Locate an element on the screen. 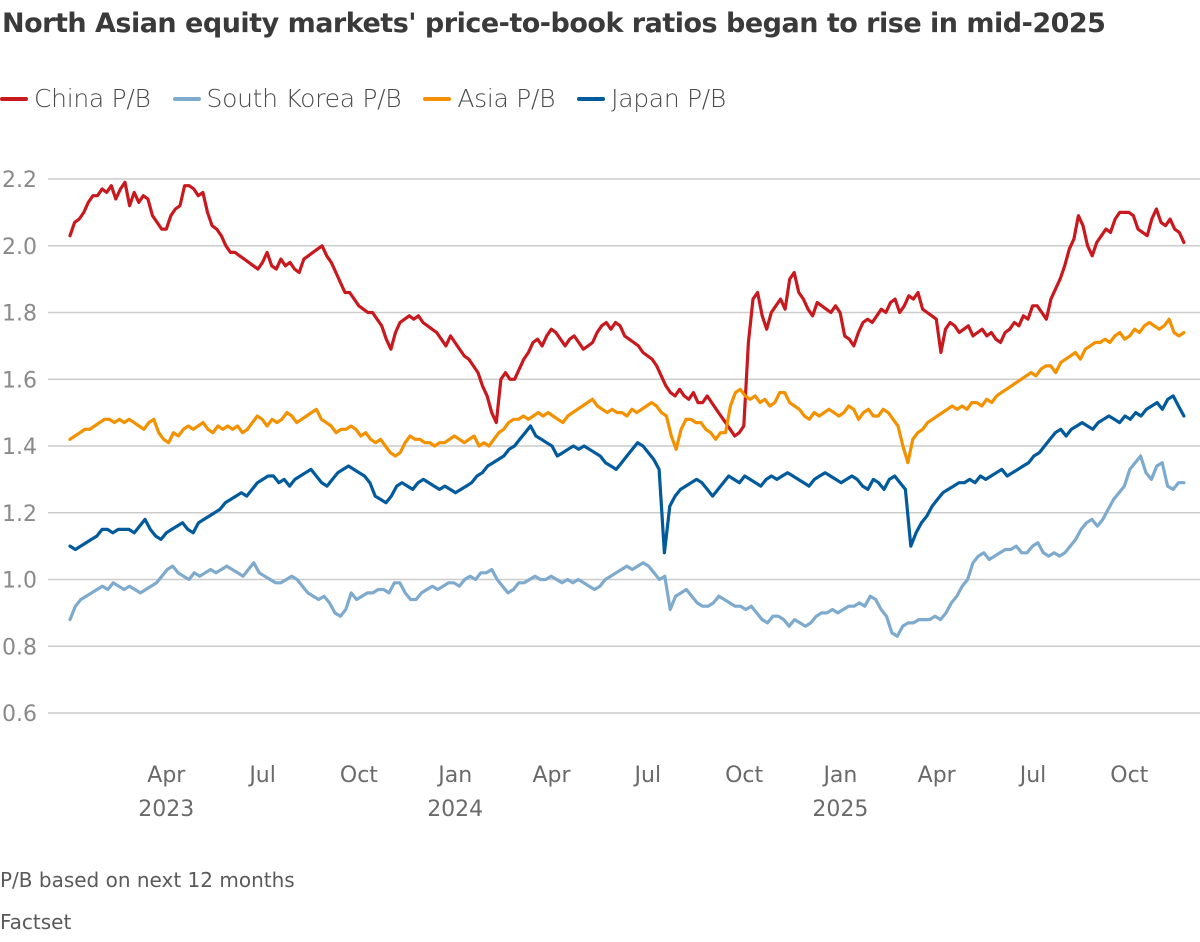 The height and width of the screenshot is (942, 1200). legend-label-japan: Japan P/B is located at coordinates (668, 98).